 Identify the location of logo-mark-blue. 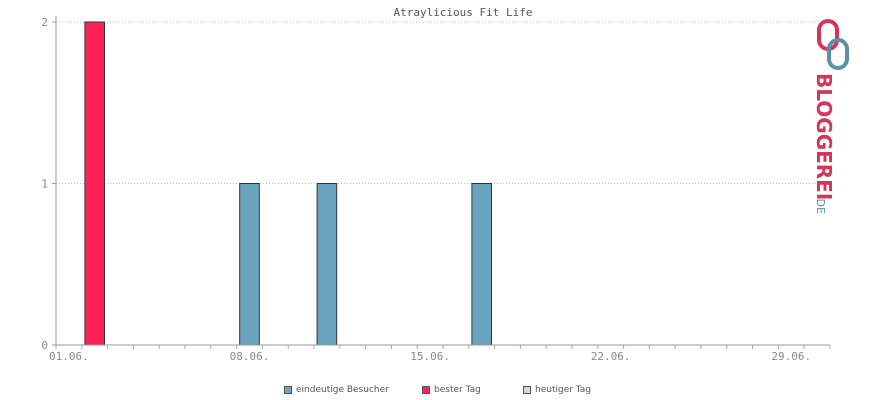
(838, 54).